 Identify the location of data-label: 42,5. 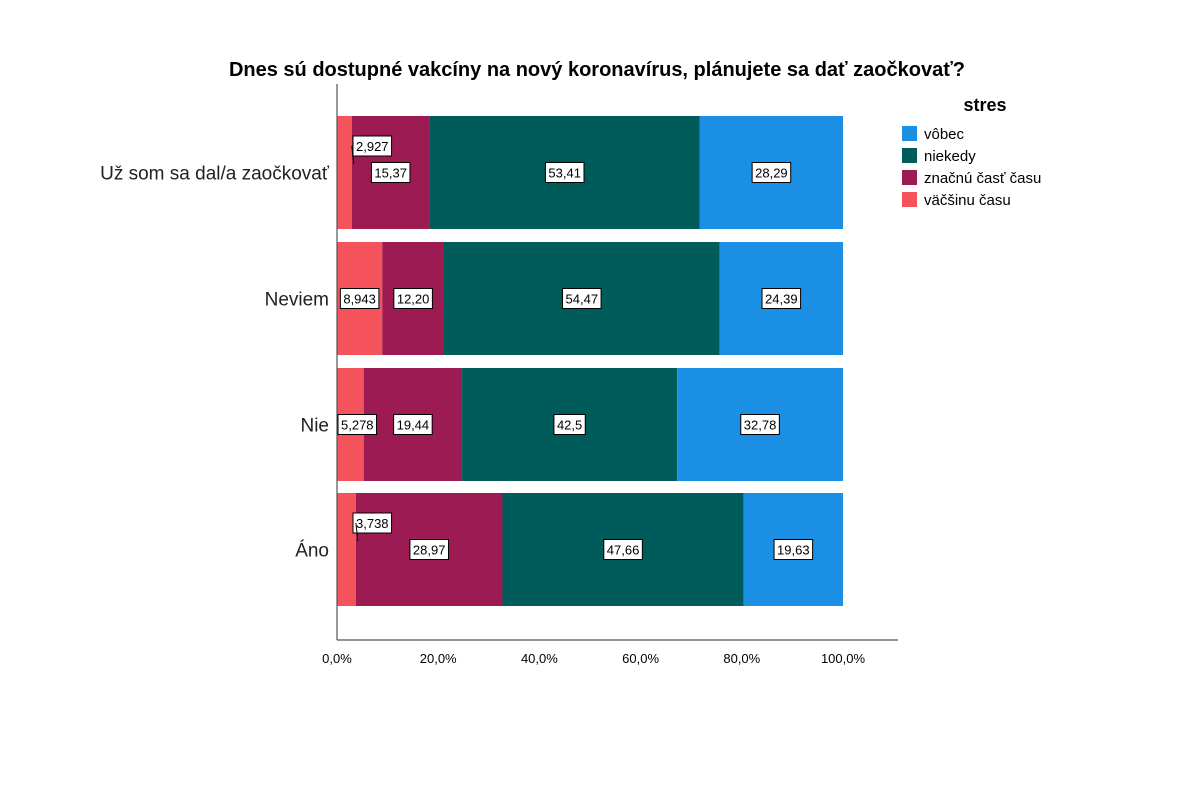
(569, 424).